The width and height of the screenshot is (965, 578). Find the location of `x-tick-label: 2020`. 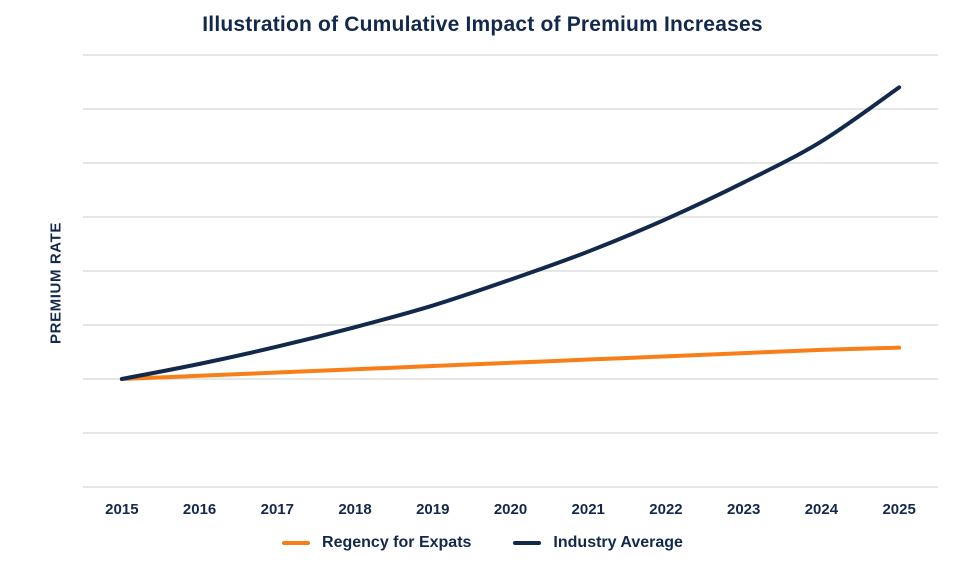

x-tick-label: 2020 is located at coordinates (510, 509).